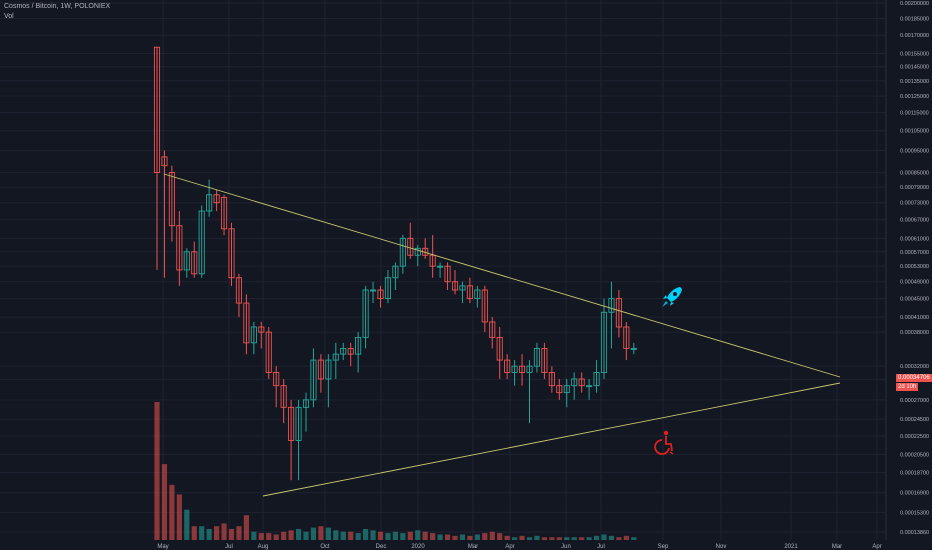 Image resolution: width=932 pixels, height=550 pixels. What do you see at coordinates (914, 114) in the screenshot?
I see `price-tick-label: 0.00115000` at bounding box center [914, 114].